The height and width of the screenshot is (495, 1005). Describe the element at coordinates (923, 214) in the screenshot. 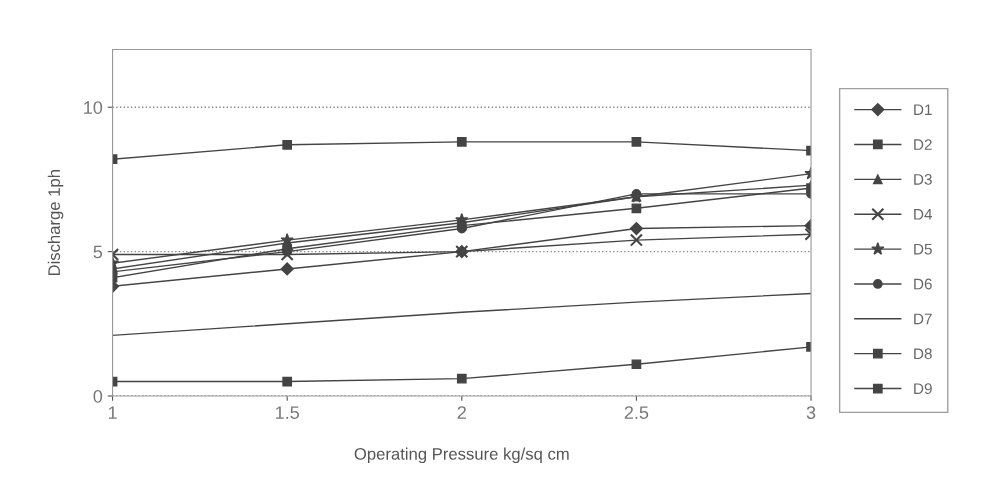

I see `legend-label: D4` at that location.